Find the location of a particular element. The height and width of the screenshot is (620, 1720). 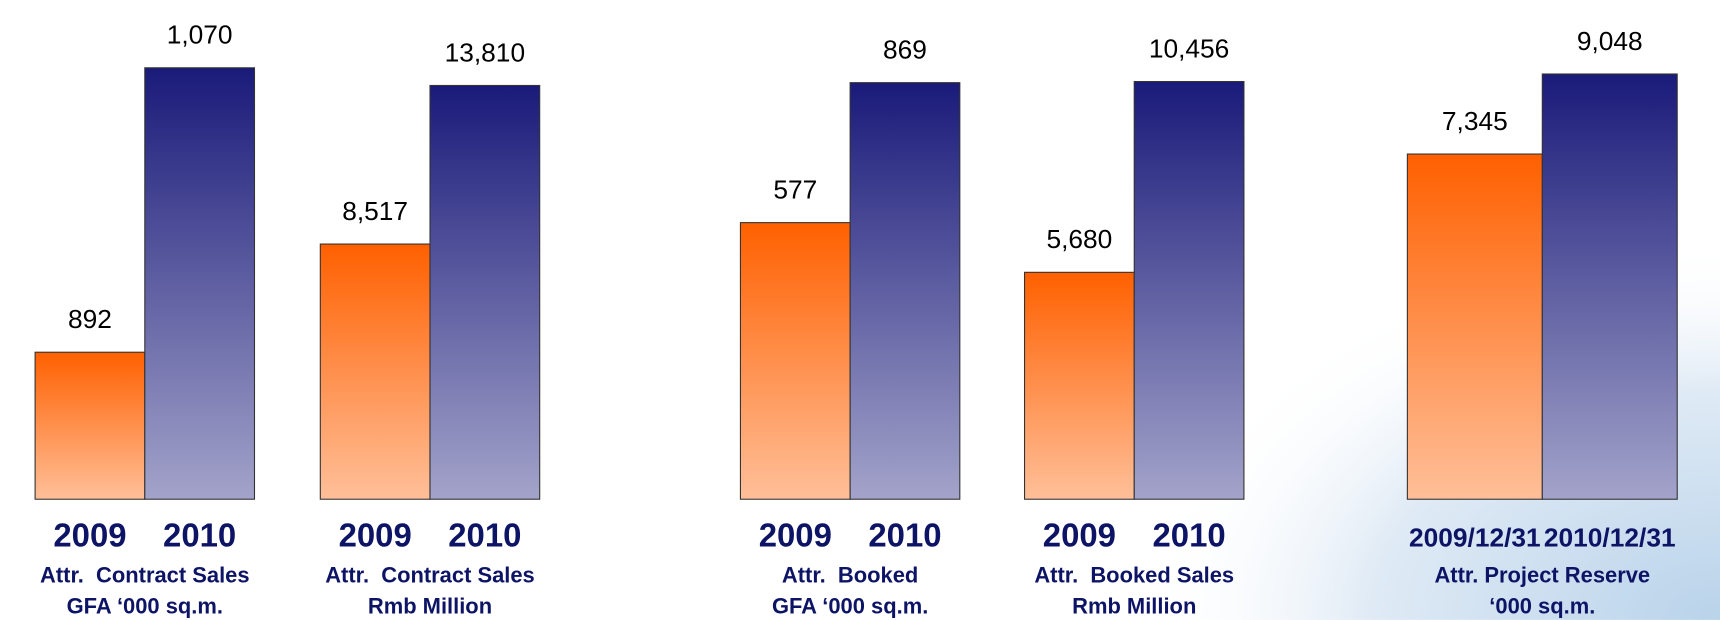

value-label: 577 is located at coordinates (795, 189).